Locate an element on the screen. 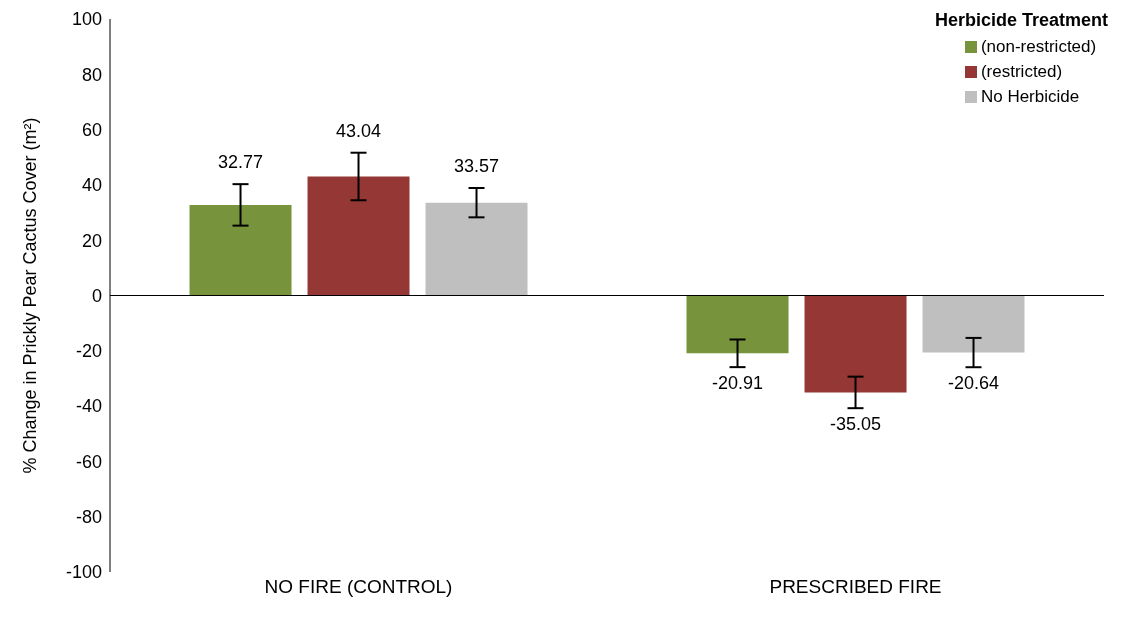  y-tick-label: 40 is located at coordinates (91, 185).